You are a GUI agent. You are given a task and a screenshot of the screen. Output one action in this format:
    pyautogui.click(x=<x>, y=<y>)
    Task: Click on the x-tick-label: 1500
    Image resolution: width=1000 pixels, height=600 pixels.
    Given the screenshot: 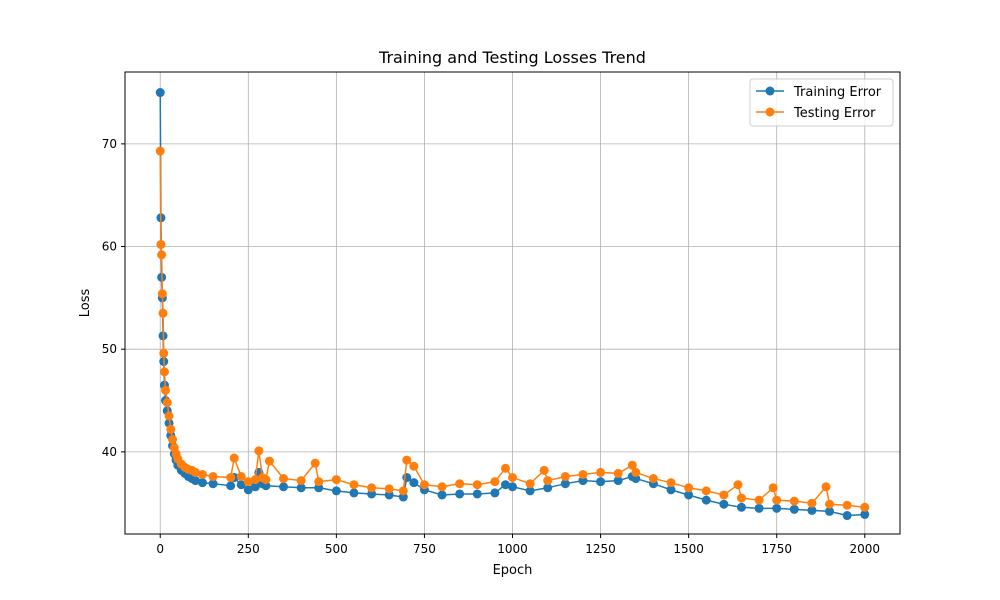 What is the action you would take?
    pyautogui.click(x=688, y=549)
    